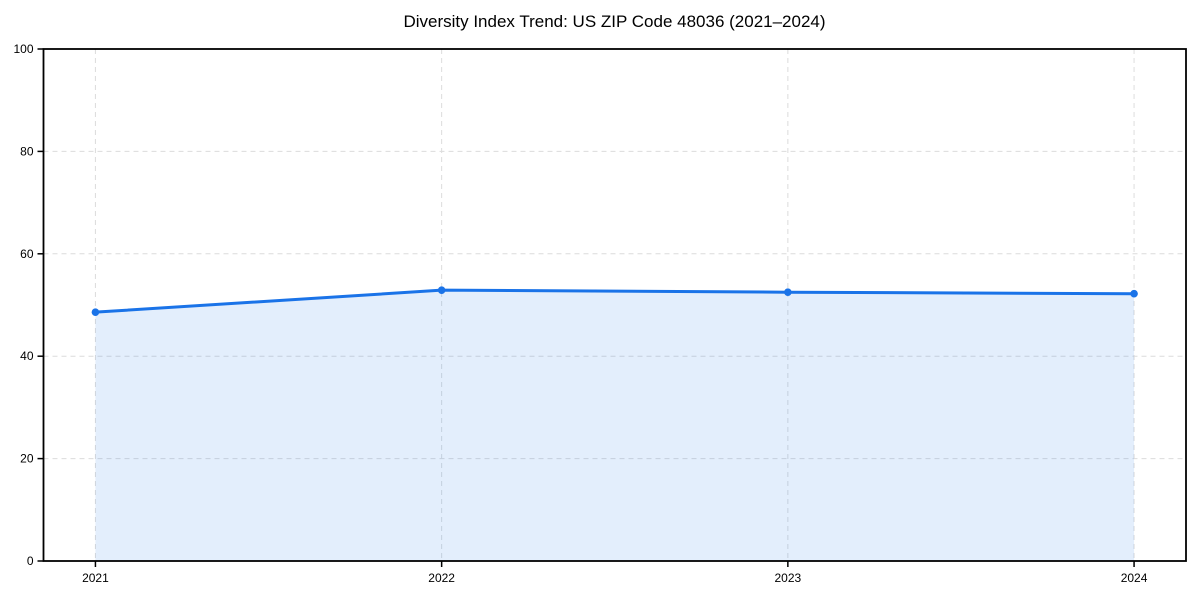  Describe the element at coordinates (27, 356) in the screenshot. I see `y-axis-tick-label: 40` at that location.